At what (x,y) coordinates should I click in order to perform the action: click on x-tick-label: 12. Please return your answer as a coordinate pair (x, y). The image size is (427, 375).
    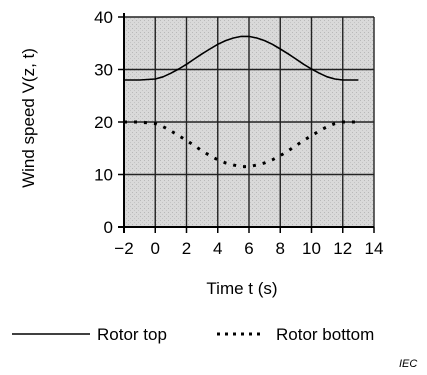
    Looking at the image, I should click on (342, 248).